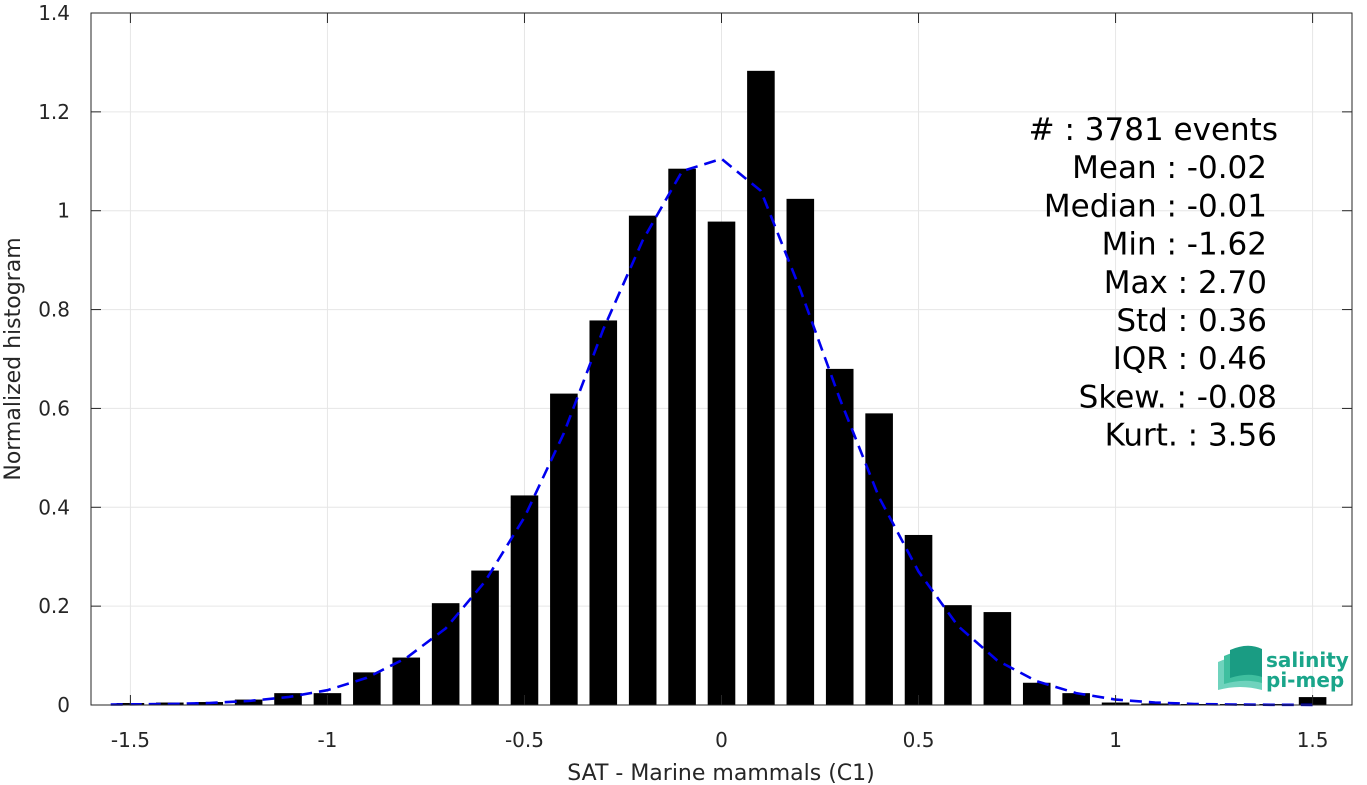  I want to click on salinity-pi-mep-logo: salinity pi-mep, so click(1283, 668).